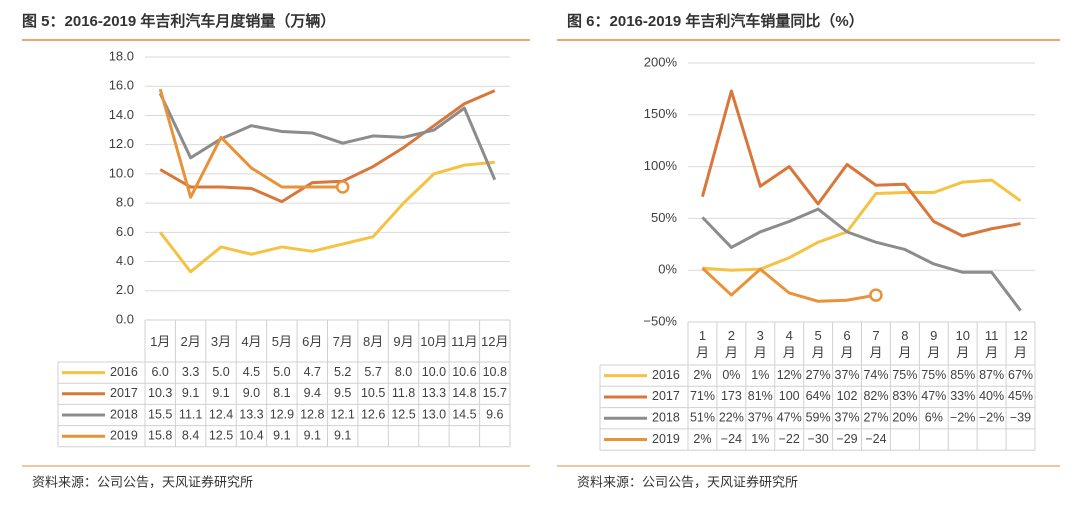 This screenshot has width=1080, height=513. I want to click on chart-title: 图 5：2016-2019 年吉利汽车月度销量（万辆）, so click(178, 21).